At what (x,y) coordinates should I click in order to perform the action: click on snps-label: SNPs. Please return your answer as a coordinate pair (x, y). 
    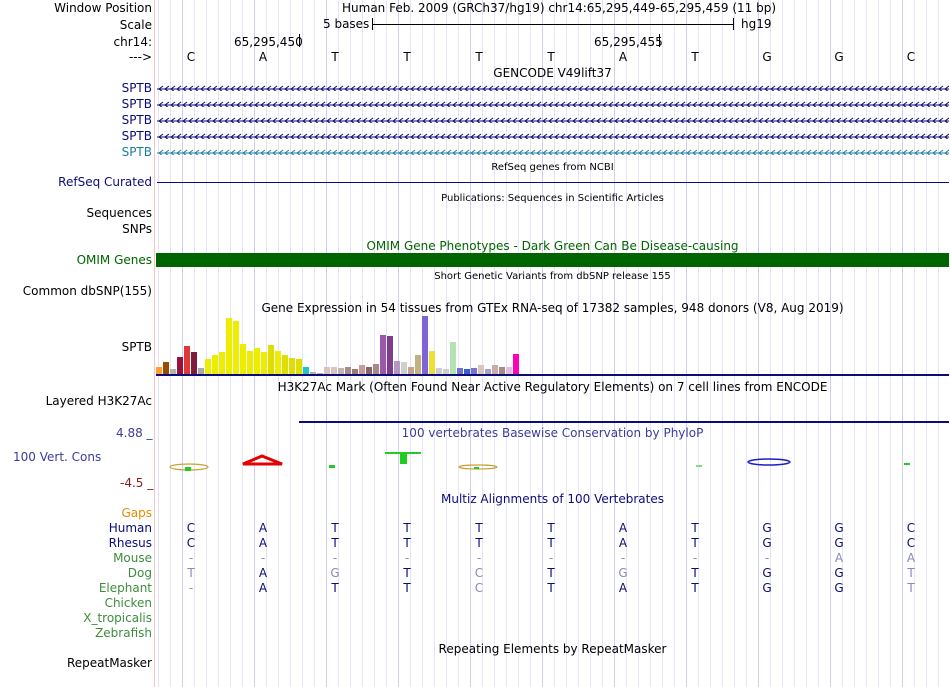
    Looking at the image, I should click on (137, 229).